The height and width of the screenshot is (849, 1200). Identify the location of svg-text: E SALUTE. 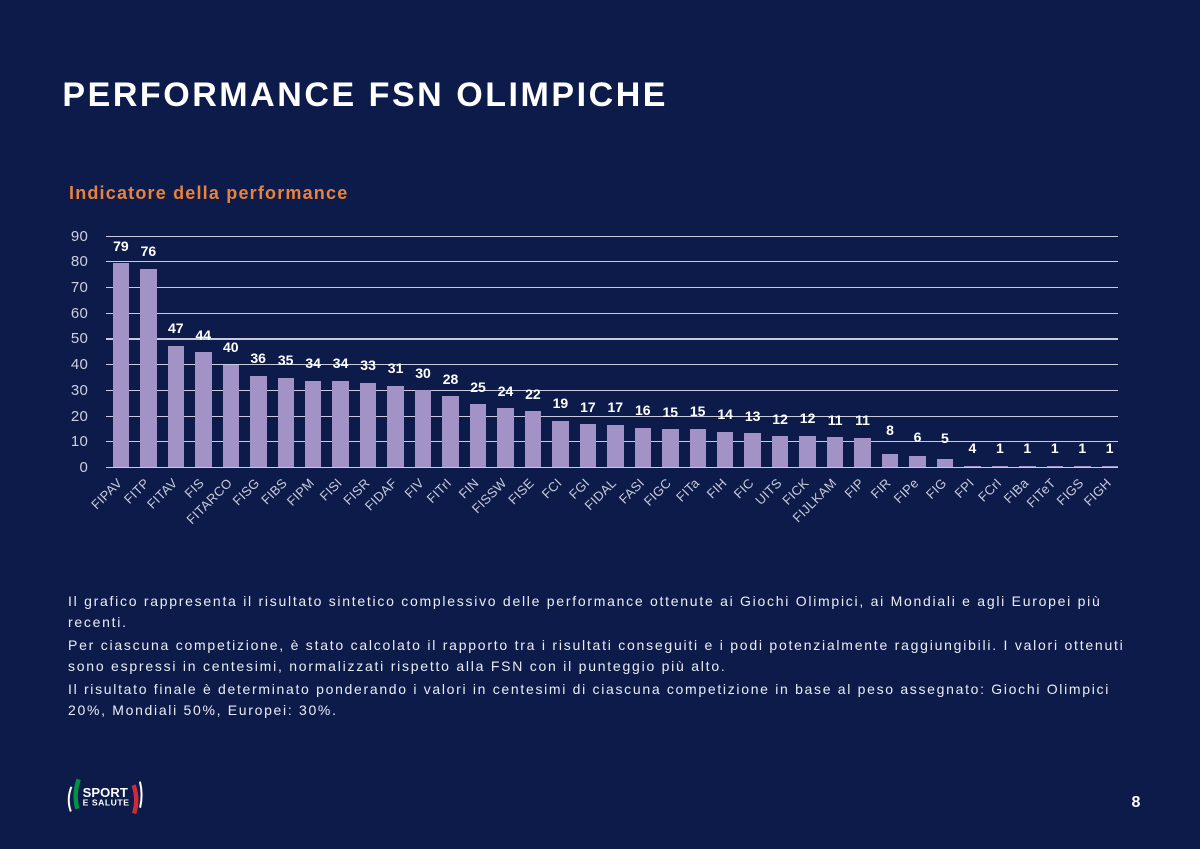
(106, 803).